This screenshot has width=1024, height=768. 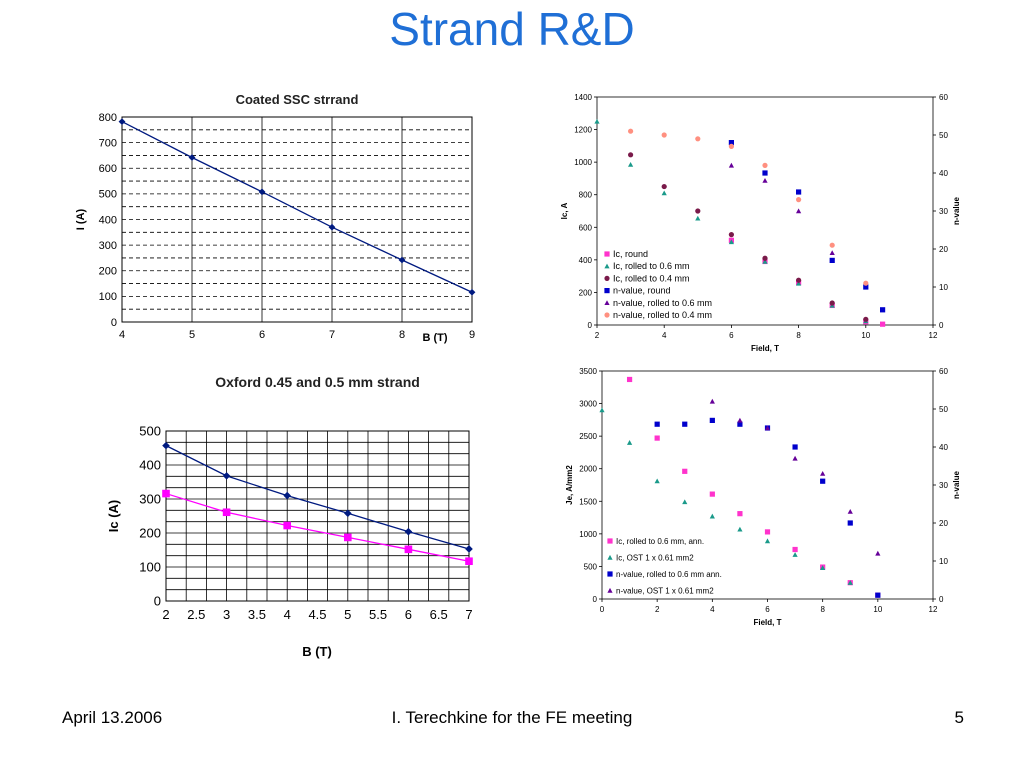 What do you see at coordinates (607, 266) in the screenshot?
I see `legend-marker` at bounding box center [607, 266].